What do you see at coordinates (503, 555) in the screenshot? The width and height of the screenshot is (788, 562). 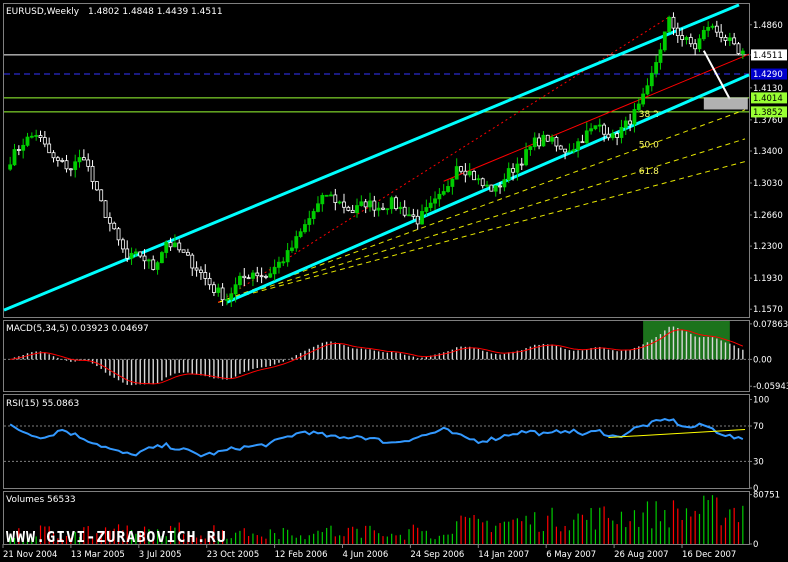 I see `x-axis-tick-label: 14 Jan 2007` at bounding box center [503, 555].